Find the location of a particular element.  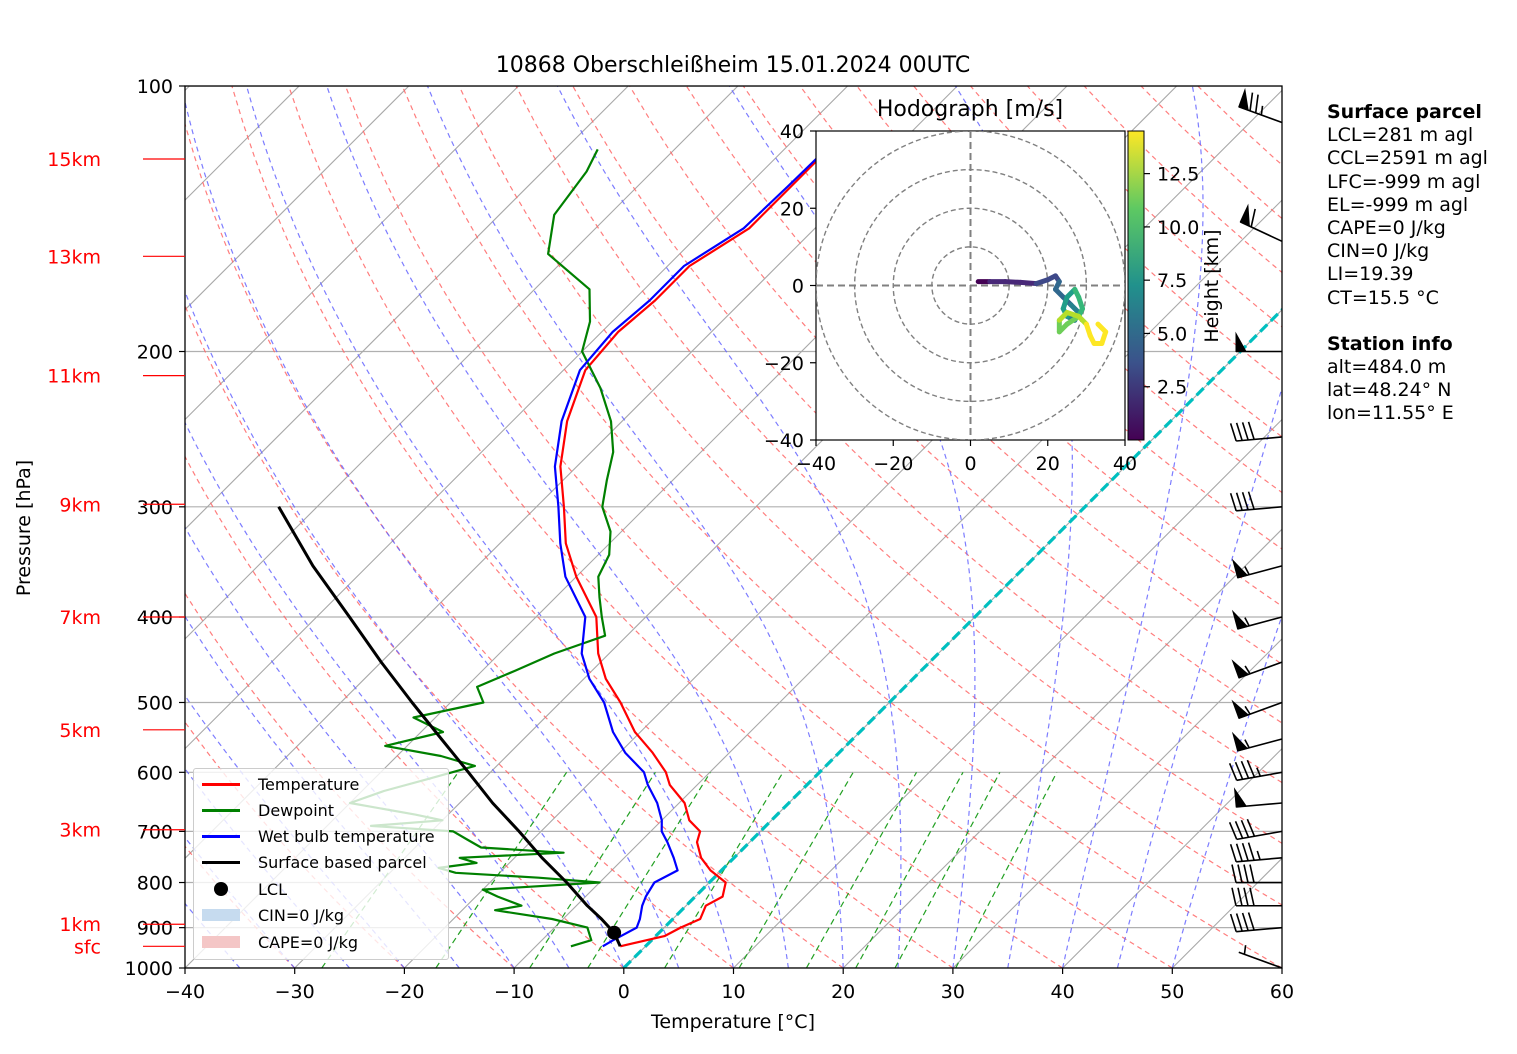

station-info-header: Station info is located at coordinates (1390, 343).